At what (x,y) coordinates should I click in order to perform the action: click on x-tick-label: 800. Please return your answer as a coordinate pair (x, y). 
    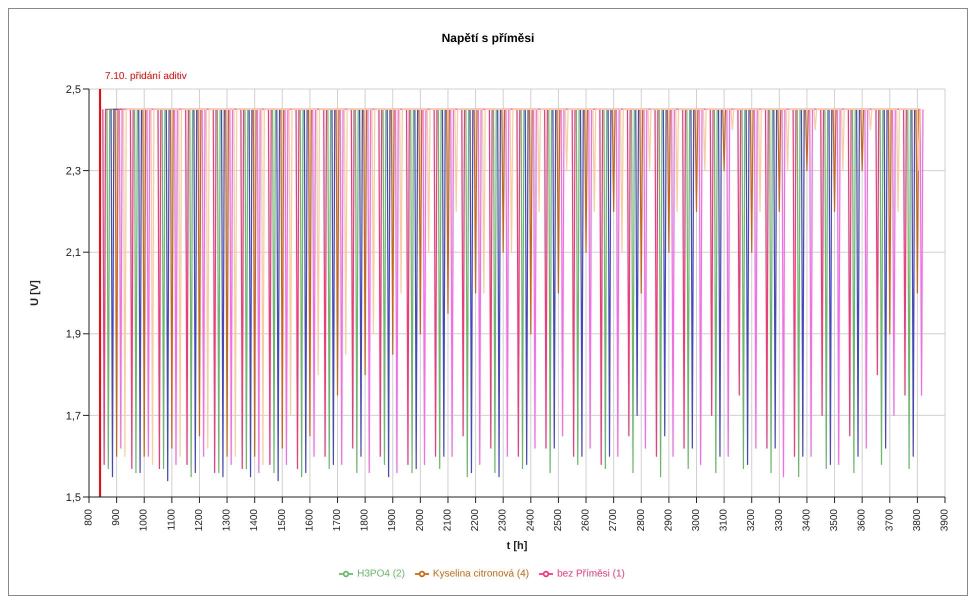
    Looking at the image, I should click on (89, 517).